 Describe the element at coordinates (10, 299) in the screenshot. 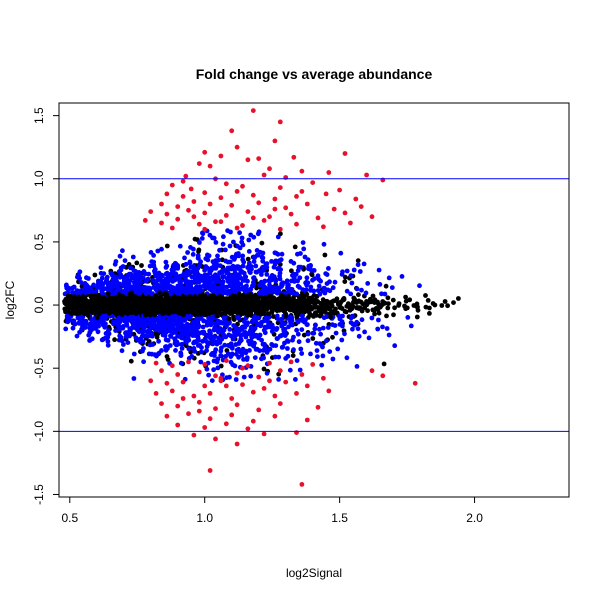

I see `y-axis-label: log2FC` at that location.